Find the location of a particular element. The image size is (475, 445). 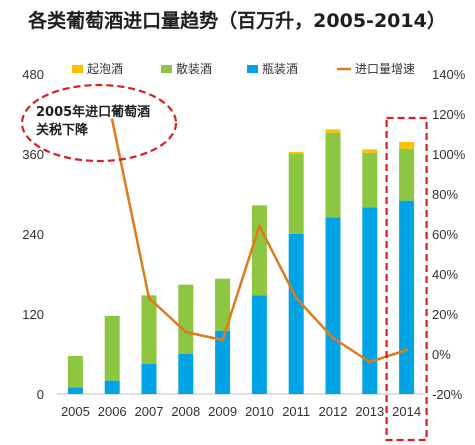

y-tick-label: 0 is located at coordinates (40, 394).